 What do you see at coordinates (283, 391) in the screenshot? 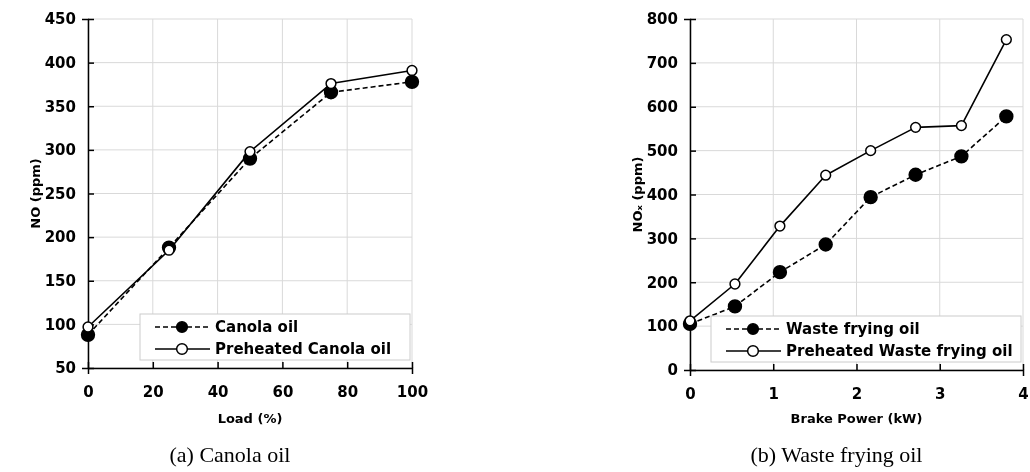
I see `x-tick-label: 60` at bounding box center [283, 391].